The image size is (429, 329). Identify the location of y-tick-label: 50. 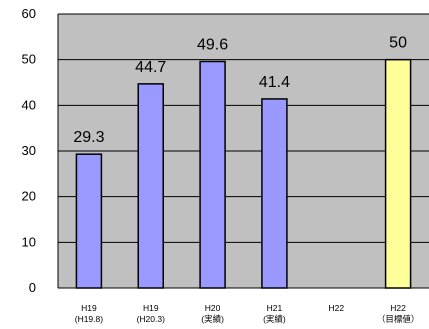
(29, 59).